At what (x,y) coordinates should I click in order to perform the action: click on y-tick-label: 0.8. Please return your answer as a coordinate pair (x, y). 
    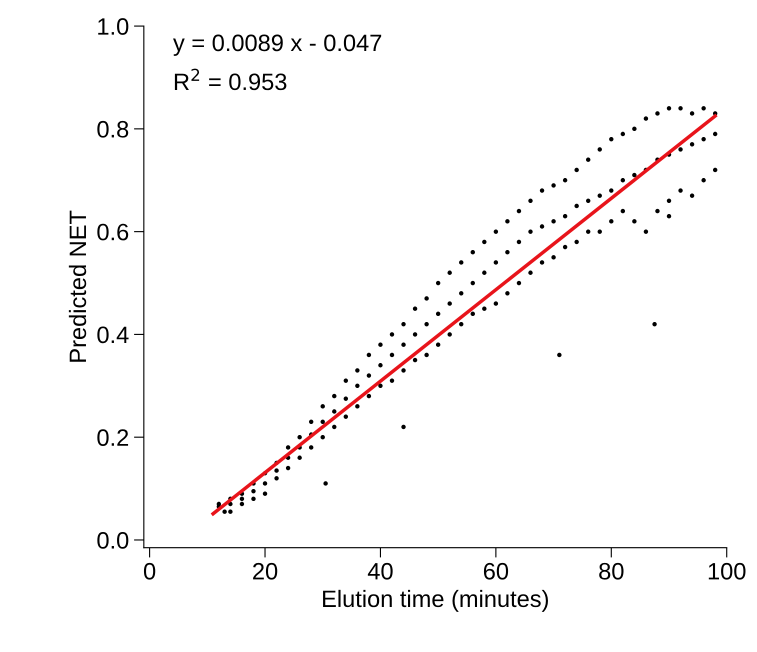
    Looking at the image, I should click on (112, 129).